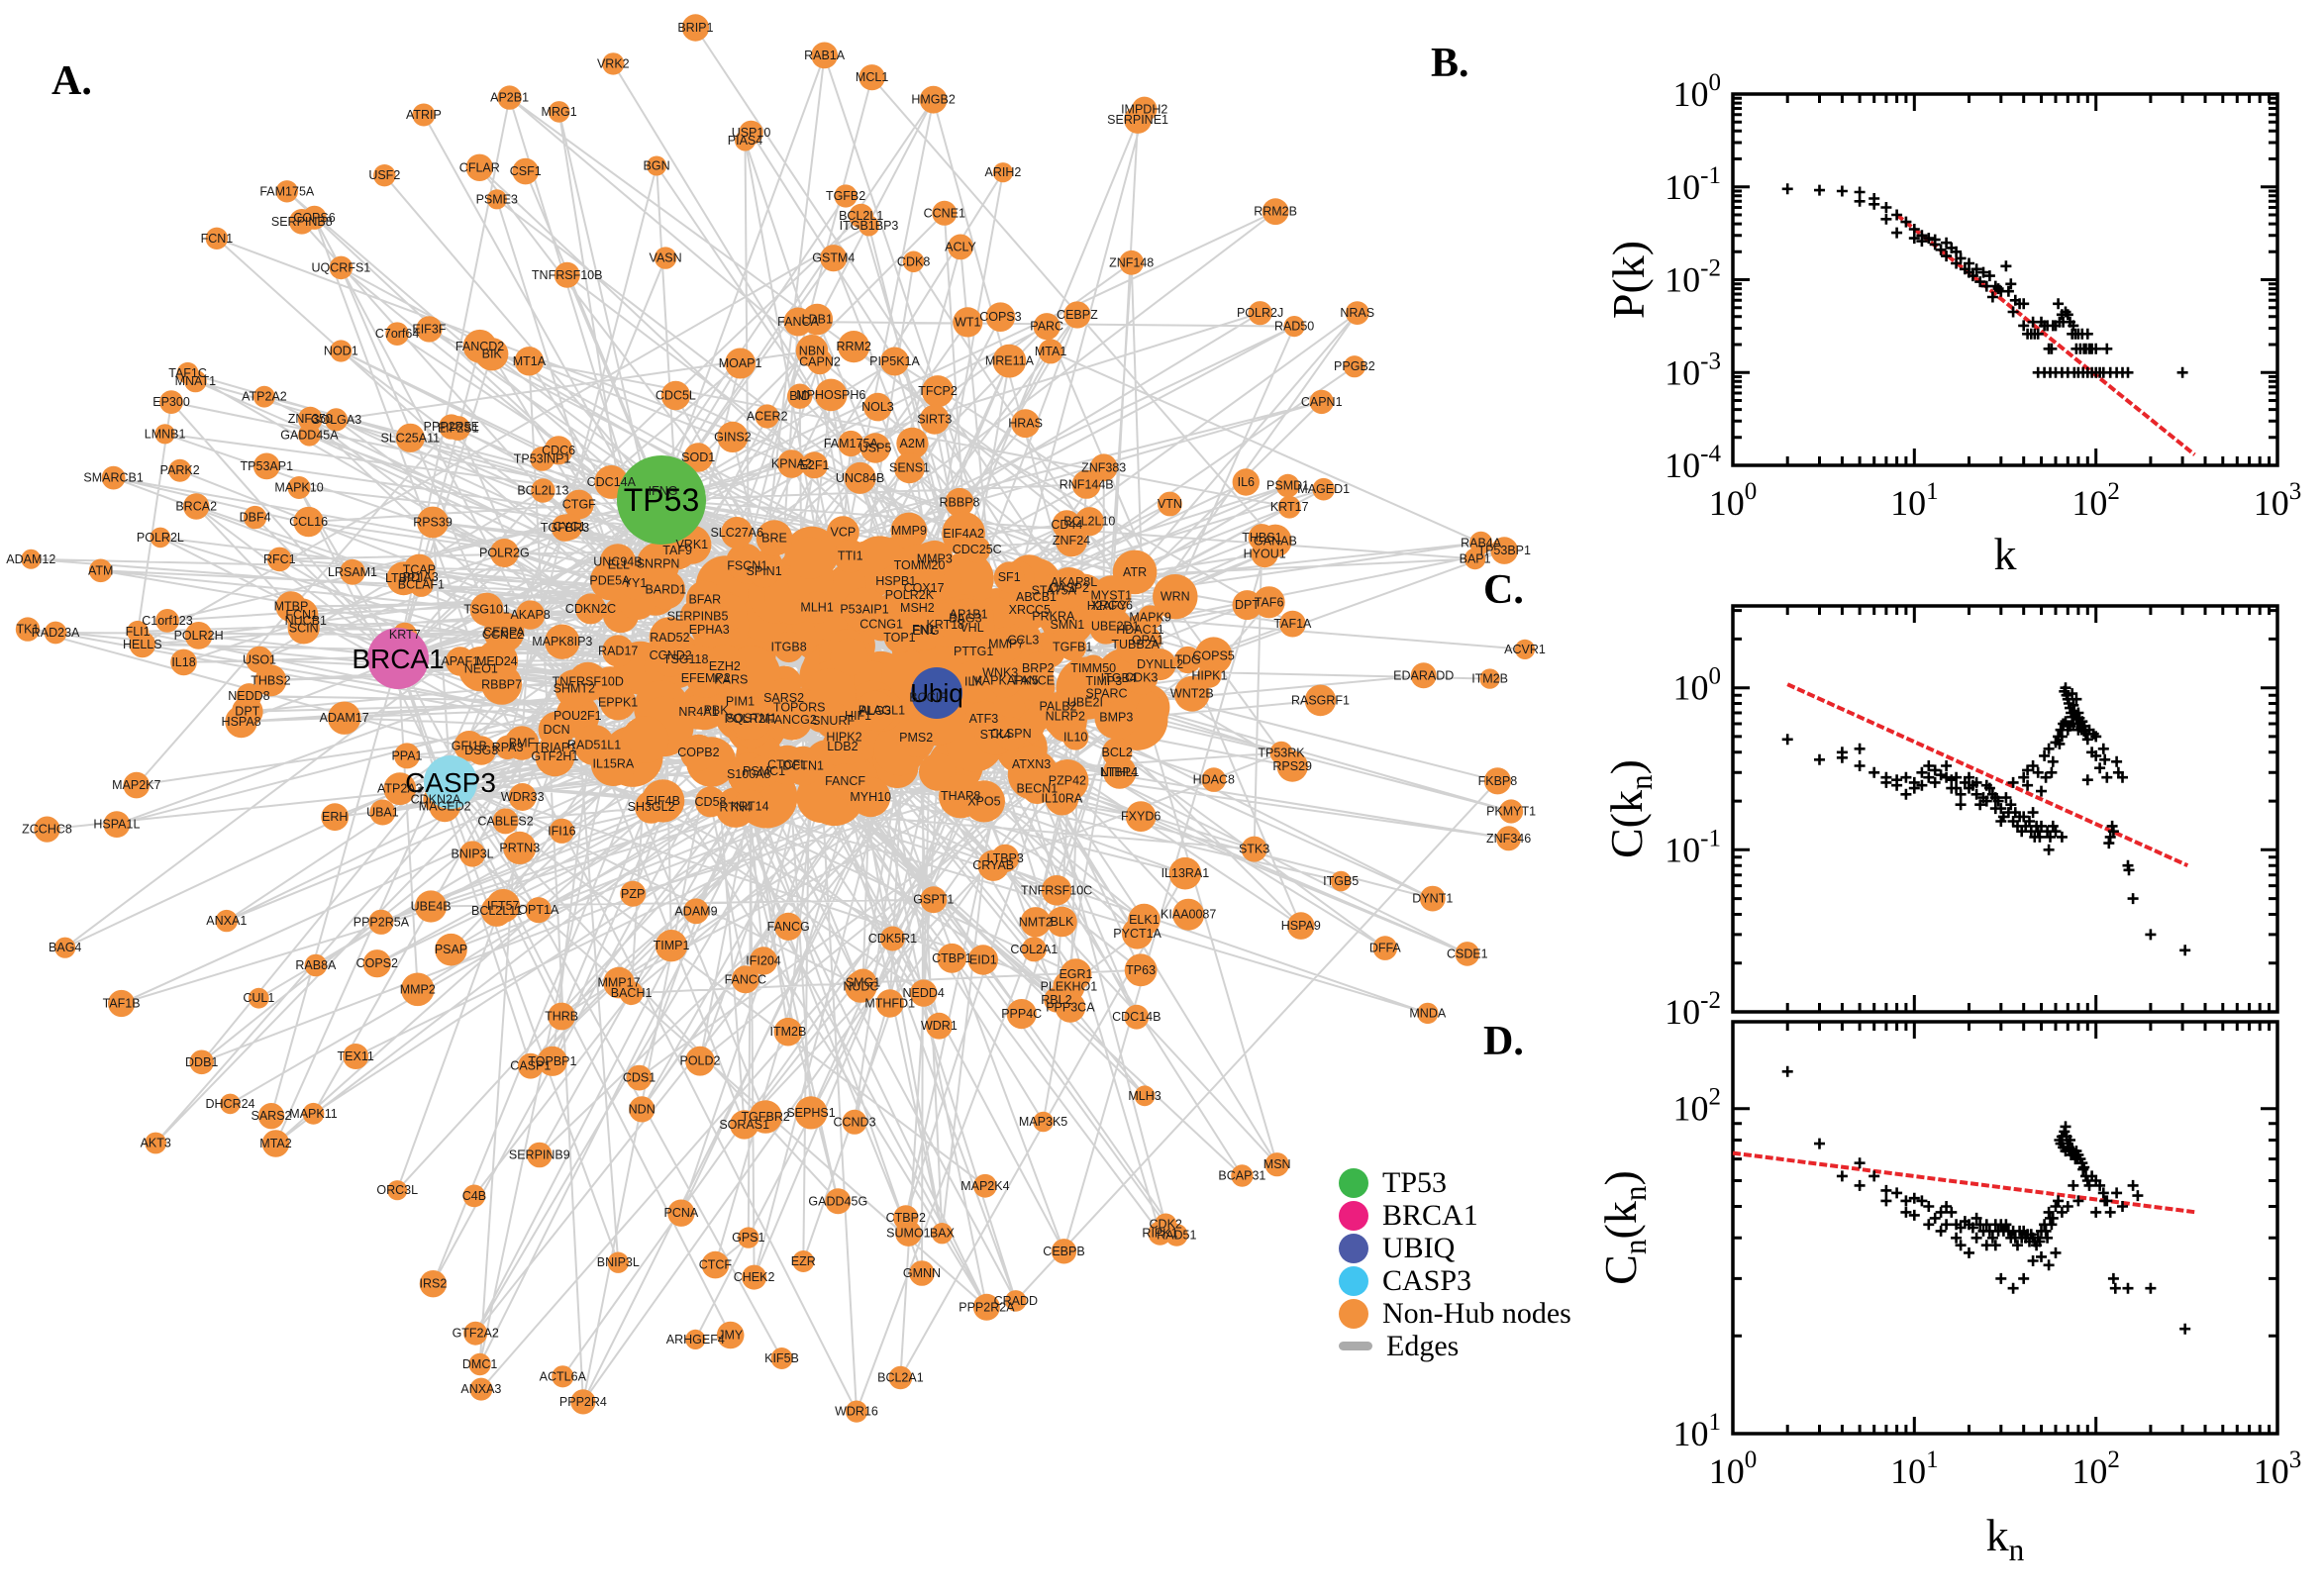 Image resolution: width=2323 pixels, height=1596 pixels. I want to click on gene-label: GADD45A, so click(309, 435).